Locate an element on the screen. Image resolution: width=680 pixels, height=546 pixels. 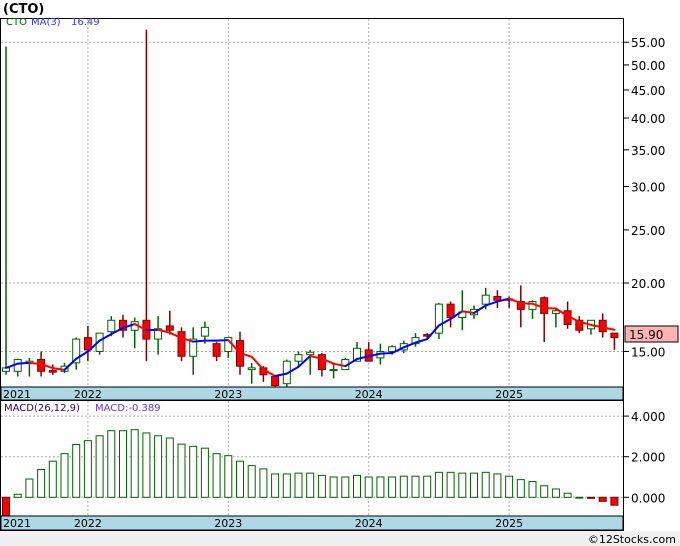
macd-x-axis-labels: 2021 2022 2023 2024 2025 is located at coordinates (263, 523).